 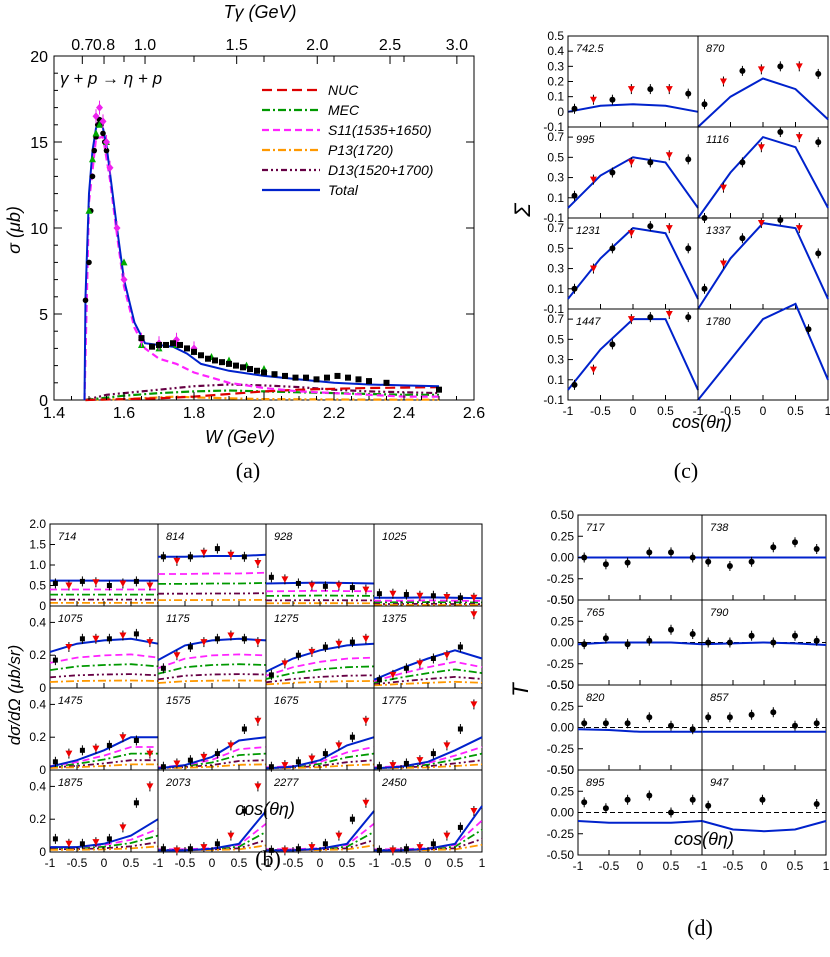 What do you see at coordinates (212, 729) in the screenshot?
I see `subpanel-1575: 1575` at bounding box center [212, 729].